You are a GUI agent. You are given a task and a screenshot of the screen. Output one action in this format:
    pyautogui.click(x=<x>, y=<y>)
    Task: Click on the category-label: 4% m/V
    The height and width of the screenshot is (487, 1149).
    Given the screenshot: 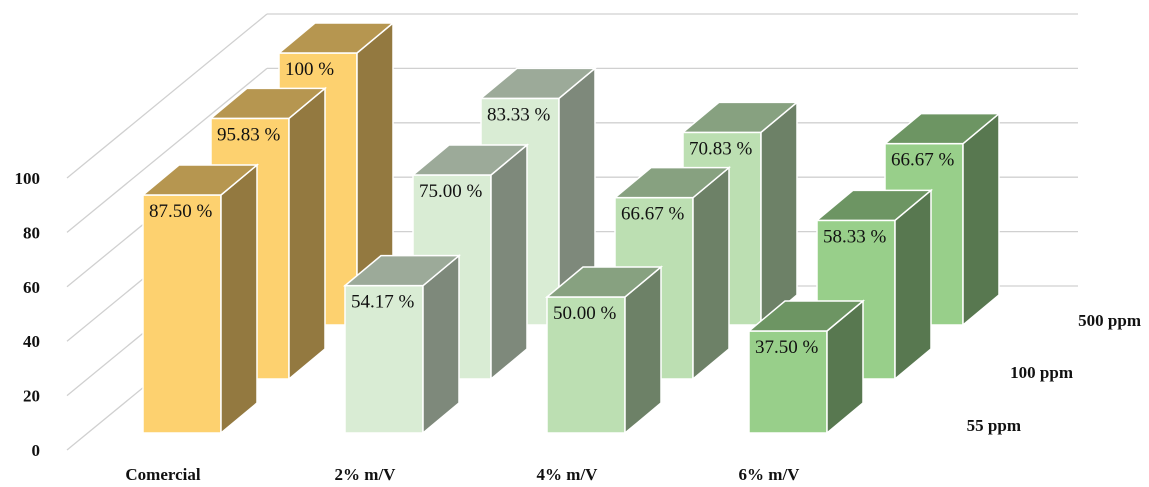 What is the action you would take?
    pyautogui.click(x=568, y=474)
    